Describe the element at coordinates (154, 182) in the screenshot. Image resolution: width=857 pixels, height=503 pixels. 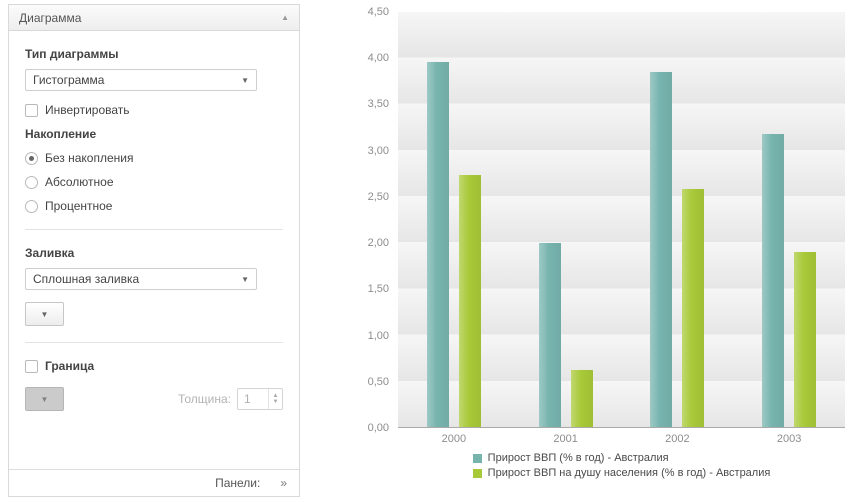
I see `stacking-option-row: Абсолютное` at that location.